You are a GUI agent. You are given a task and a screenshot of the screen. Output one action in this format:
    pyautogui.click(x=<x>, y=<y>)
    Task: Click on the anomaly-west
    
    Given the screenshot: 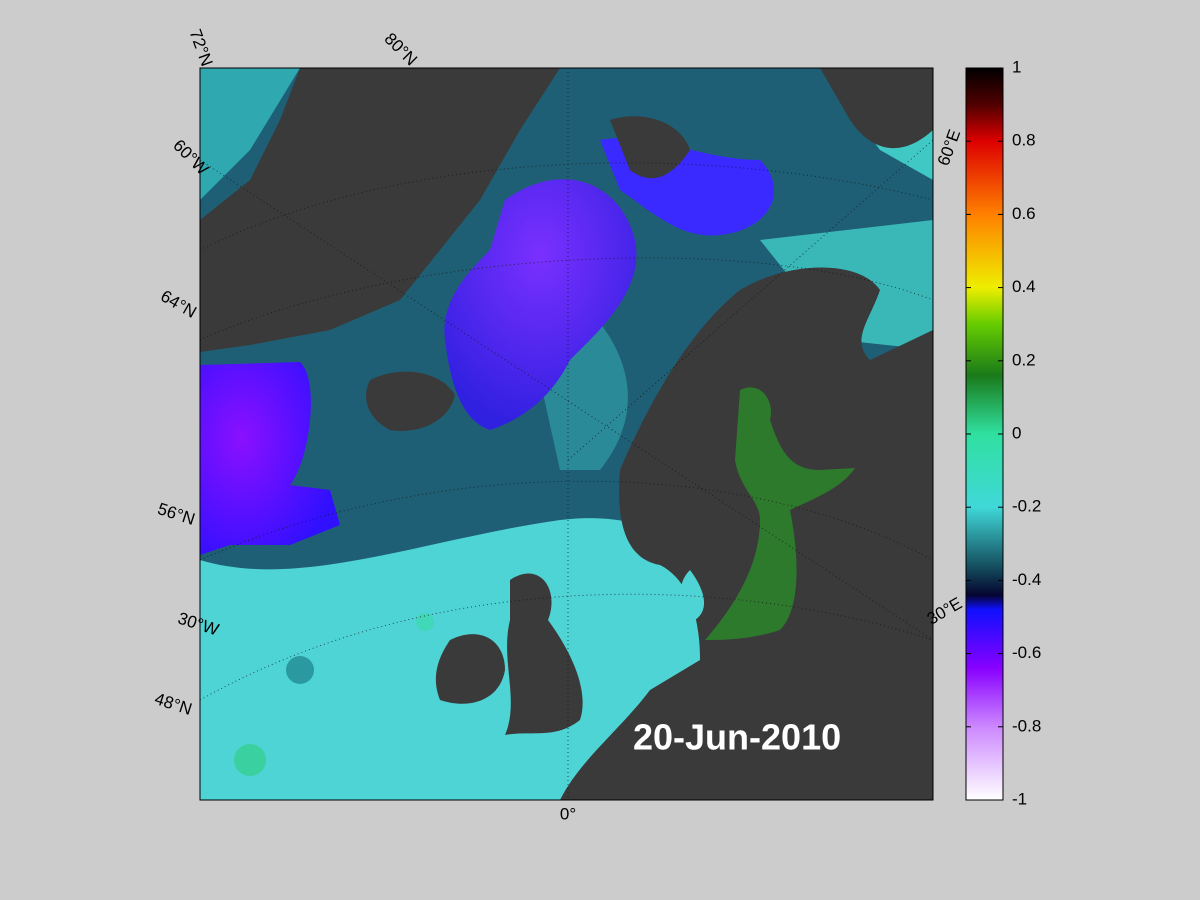 What is the action you would take?
    pyautogui.click(x=270, y=458)
    